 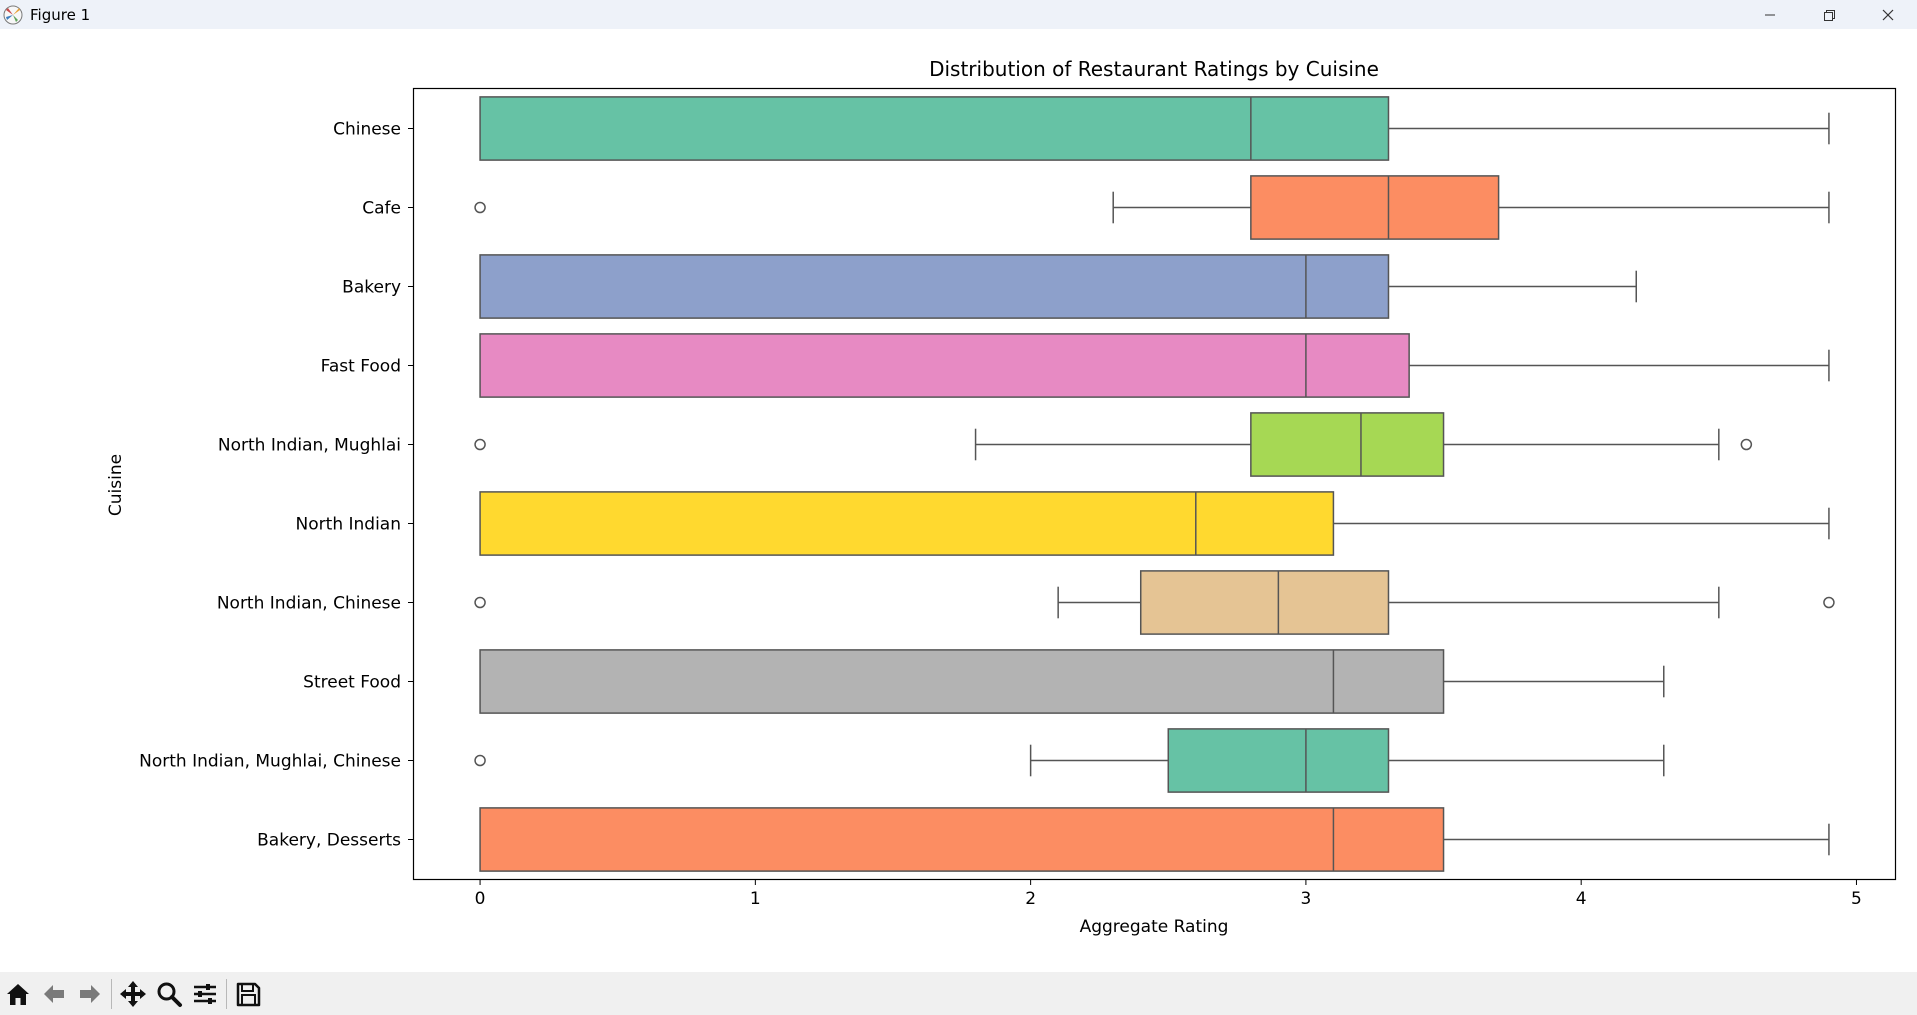 What do you see at coordinates (371, 288) in the screenshot?
I see `y-tick-label: Bakery` at bounding box center [371, 288].